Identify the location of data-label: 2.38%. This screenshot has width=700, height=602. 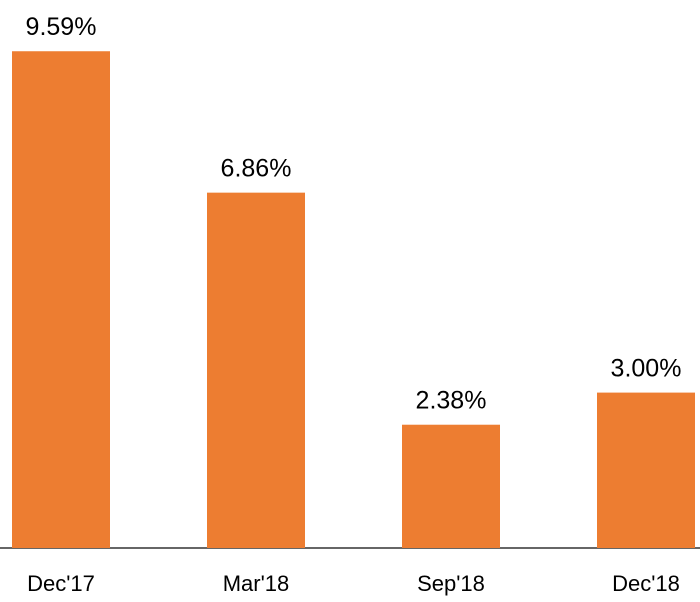
(451, 401).